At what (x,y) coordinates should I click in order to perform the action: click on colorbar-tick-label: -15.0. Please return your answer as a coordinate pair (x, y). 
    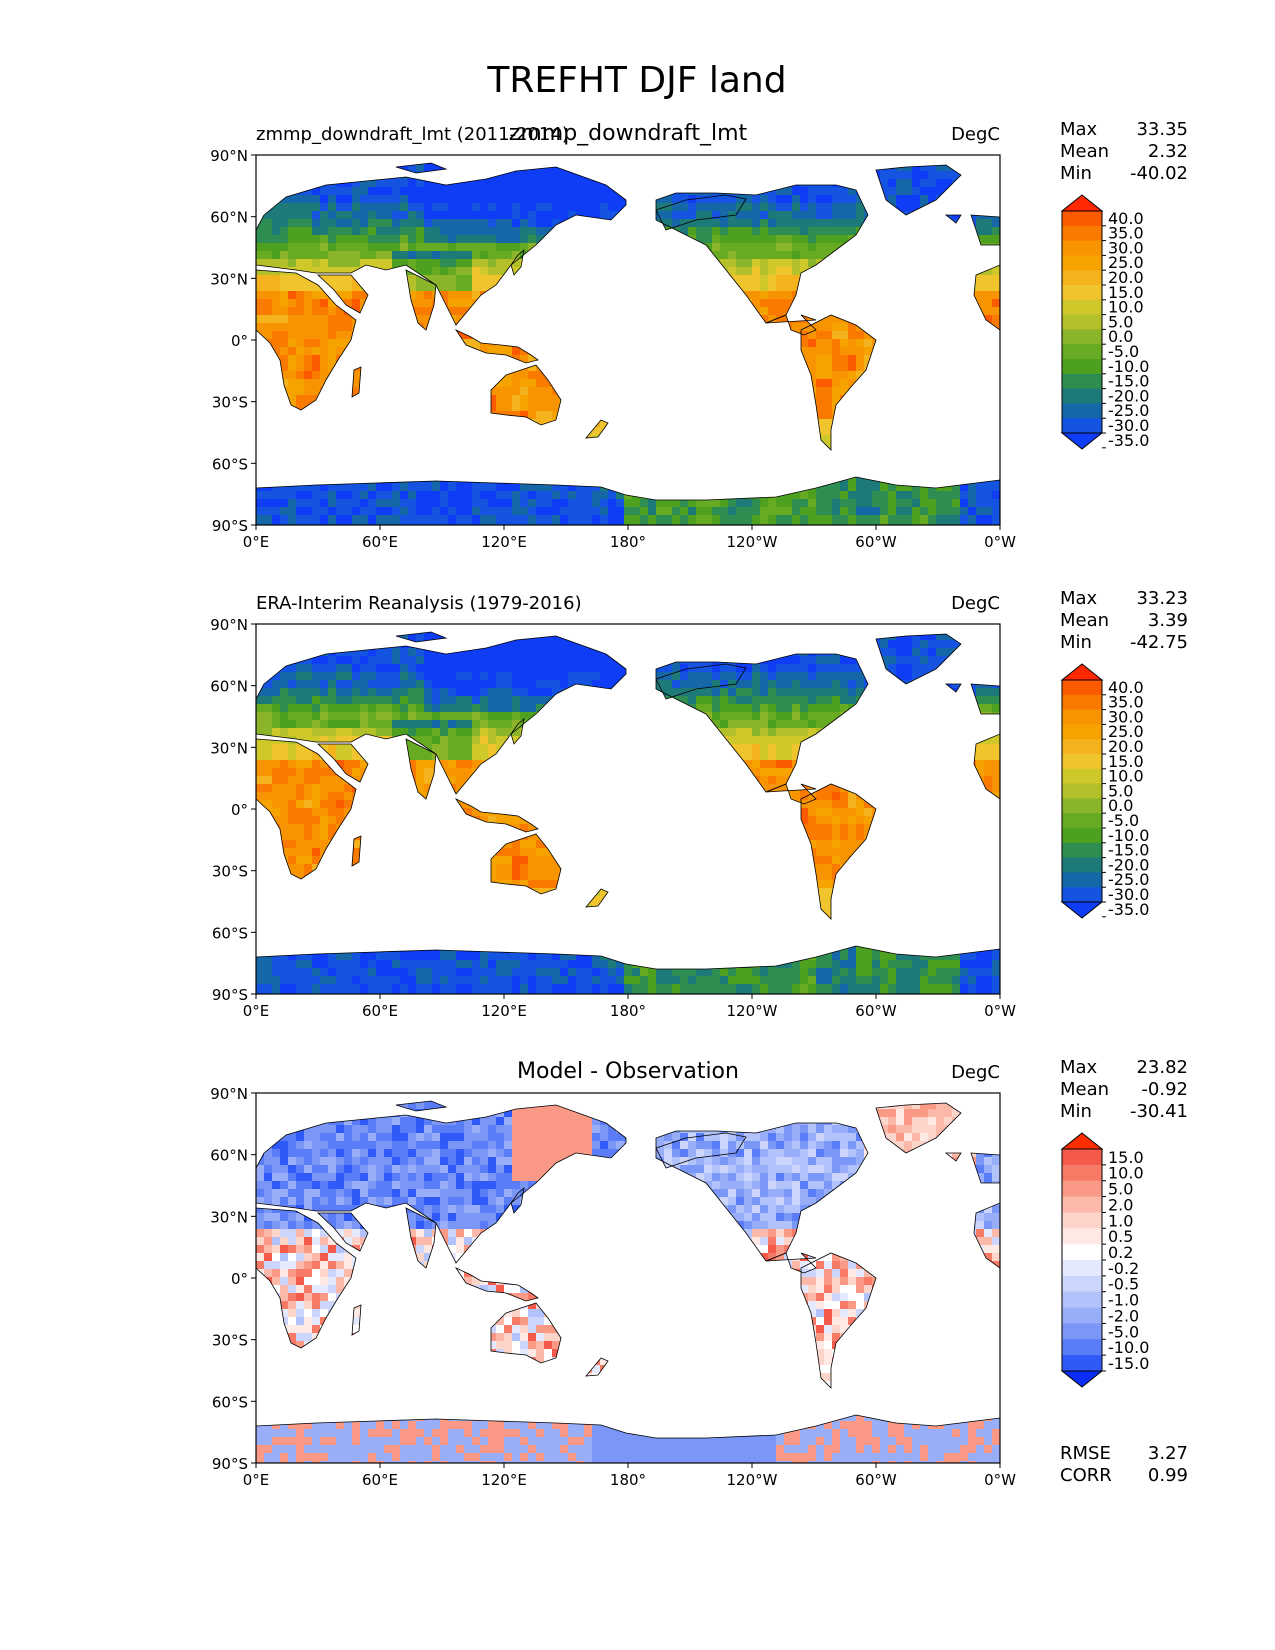
    Looking at the image, I should click on (1128, 381).